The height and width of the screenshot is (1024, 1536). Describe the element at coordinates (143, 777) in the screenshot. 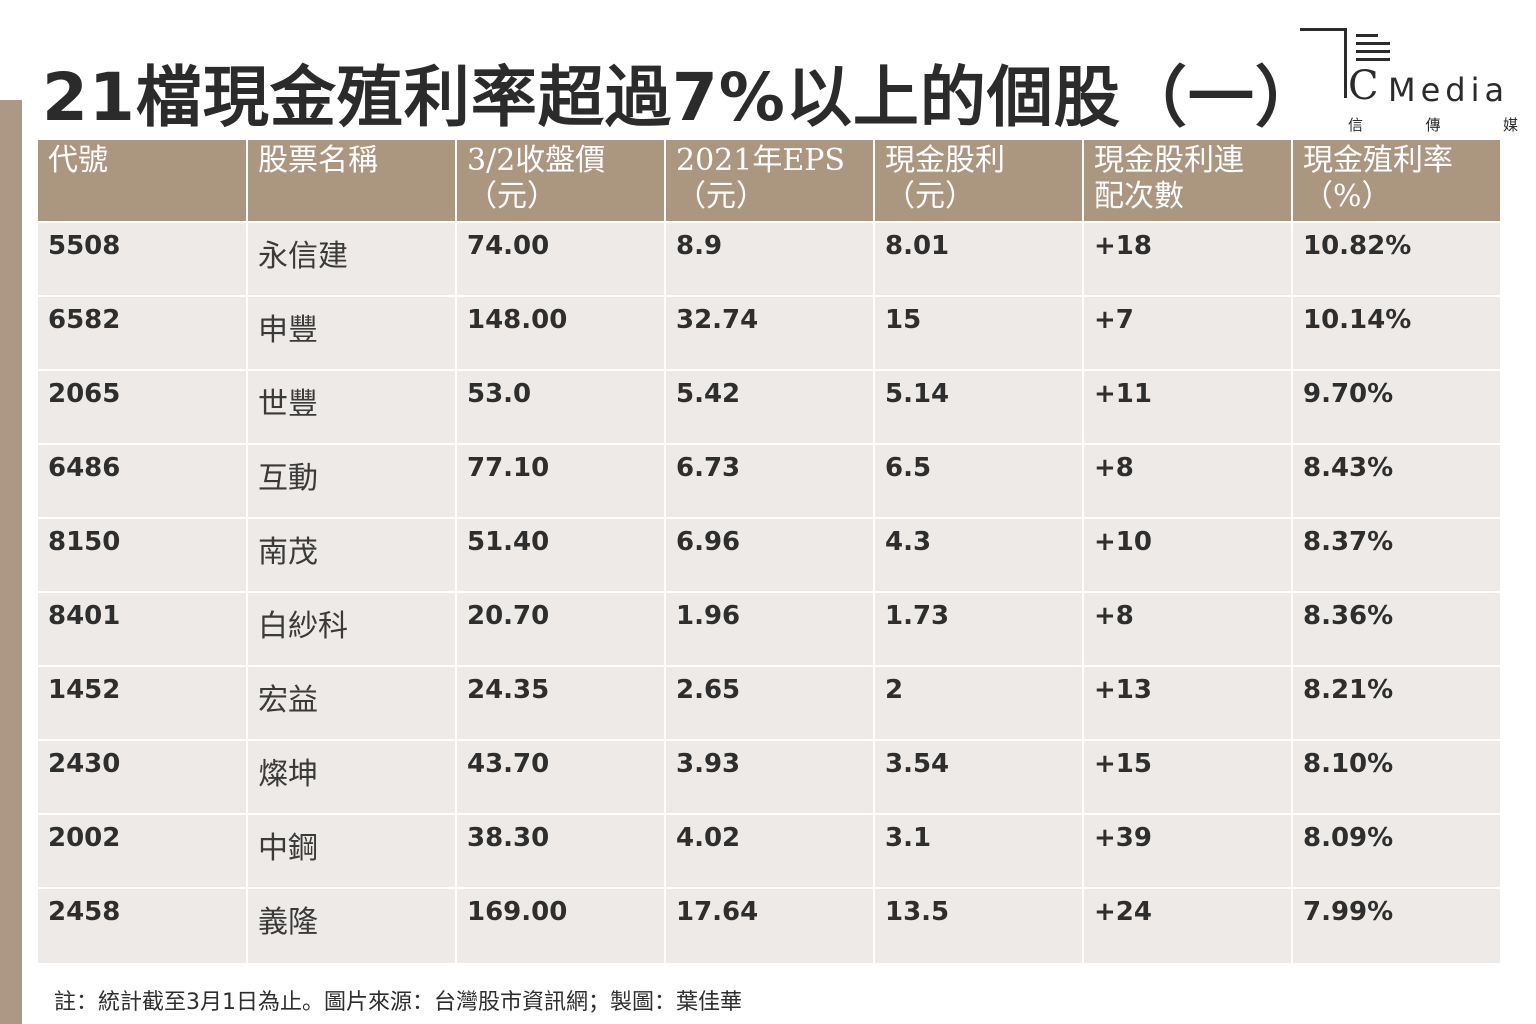

I see `cell-code: 2430` at that location.